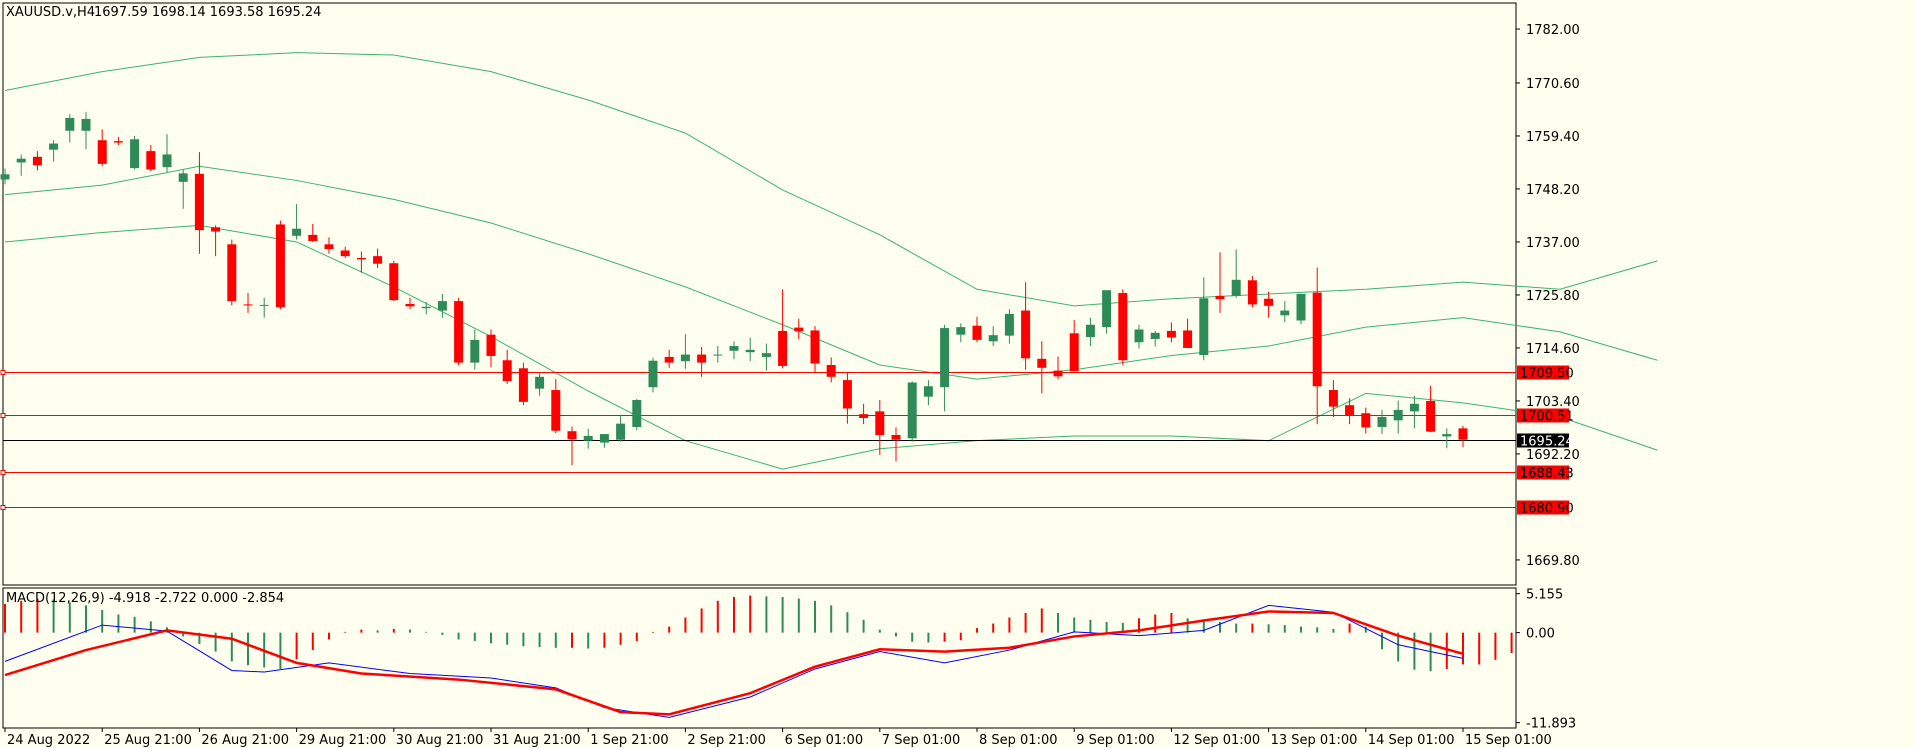 This screenshot has width=1916, height=748. I want to click on time-axis-label-5: 31 Aug 21:00, so click(537, 740).